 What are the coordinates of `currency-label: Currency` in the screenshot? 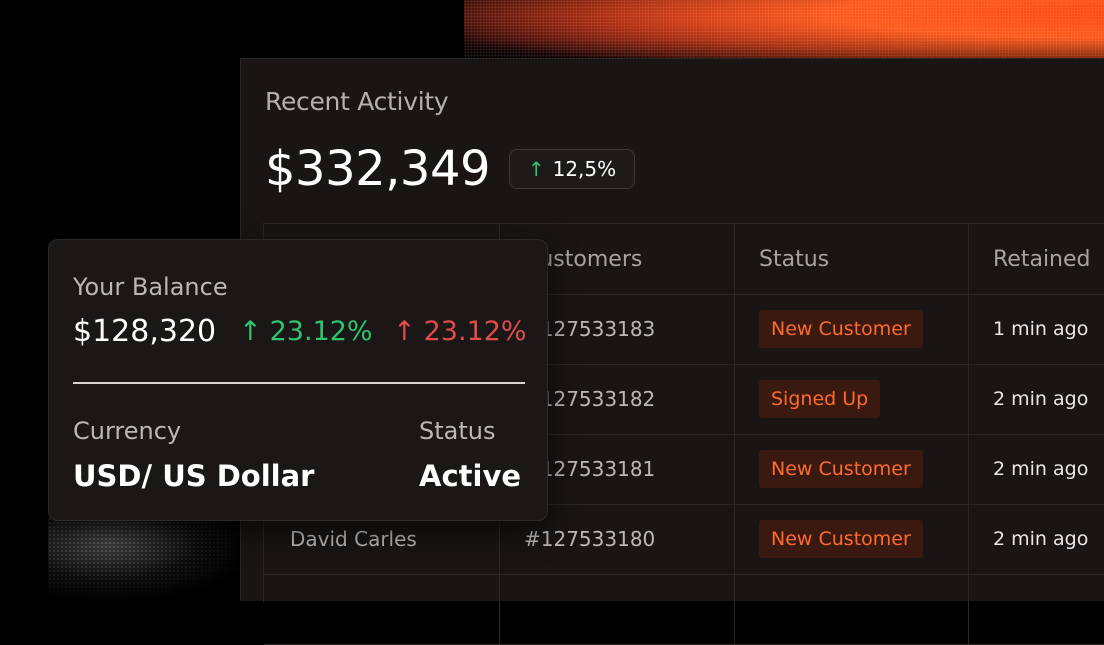 It's located at (127, 431).